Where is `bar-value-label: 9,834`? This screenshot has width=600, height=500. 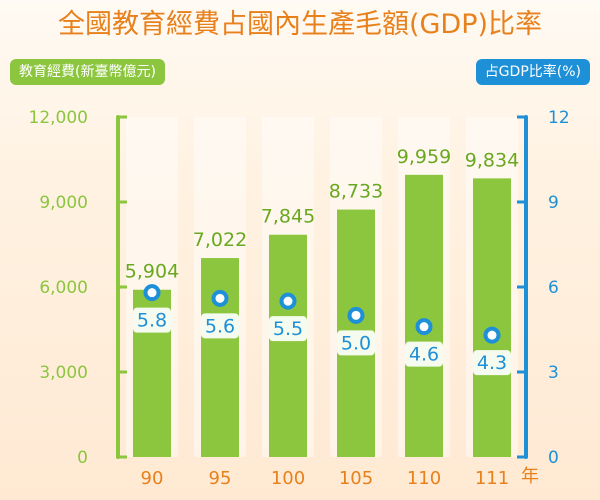
bar-value-label: 9,834 is located at coordinates (492, 160).